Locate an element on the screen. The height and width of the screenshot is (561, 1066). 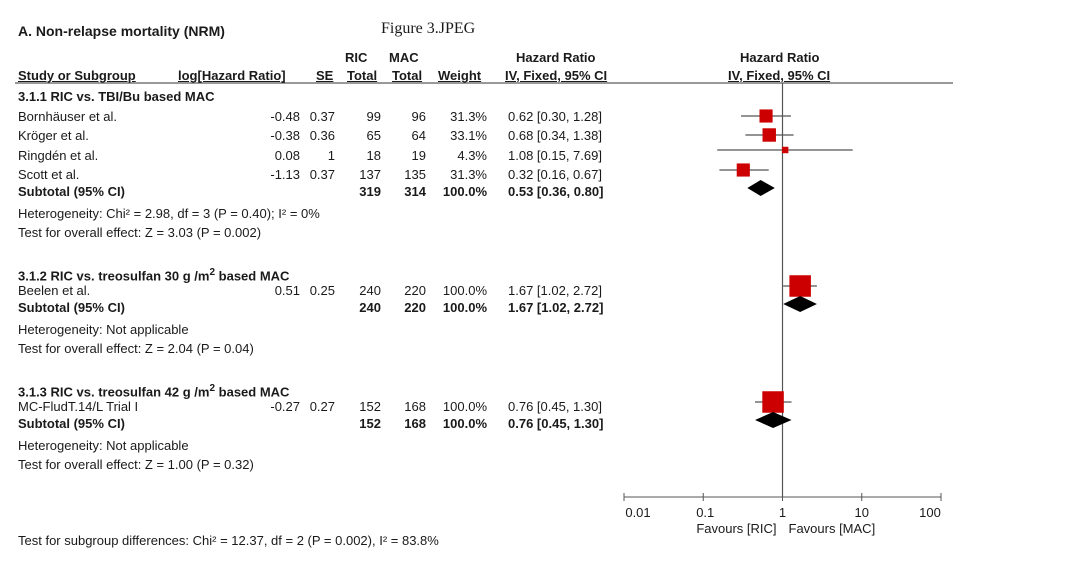
weight-value: 33.1% is located at coordinates (468, 135).